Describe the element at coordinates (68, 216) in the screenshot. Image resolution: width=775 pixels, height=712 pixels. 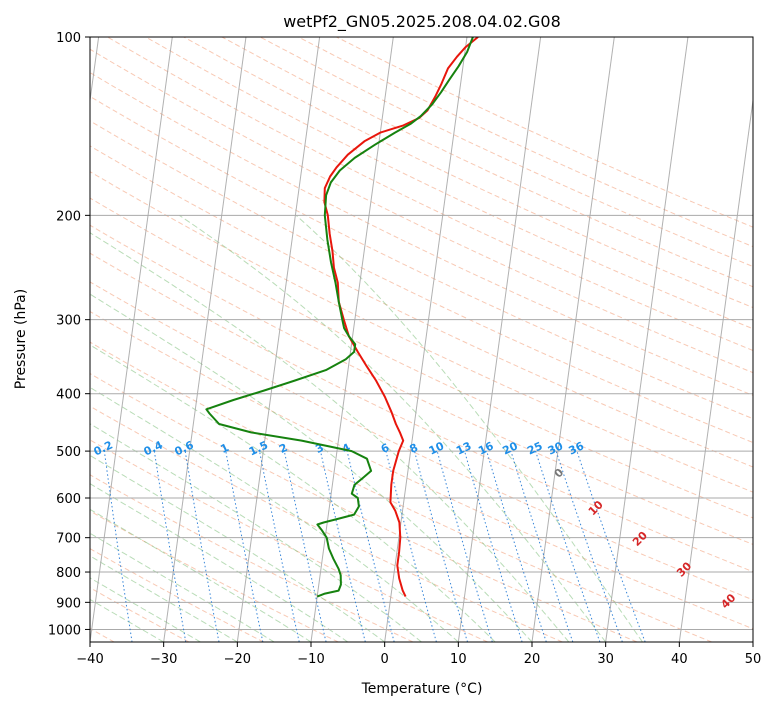
I see `y-tick-label: 200` at that location.